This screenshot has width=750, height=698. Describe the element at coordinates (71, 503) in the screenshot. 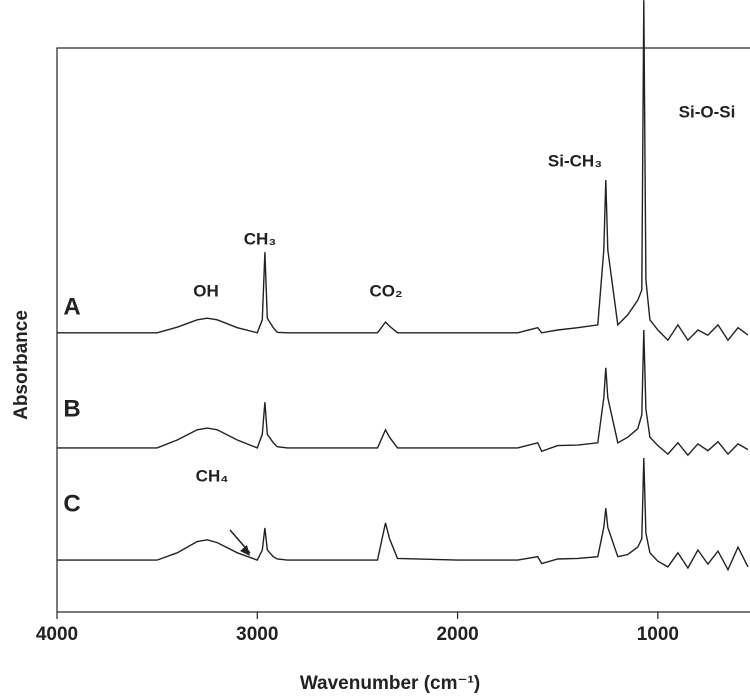

I see `series-label: C` at that location.